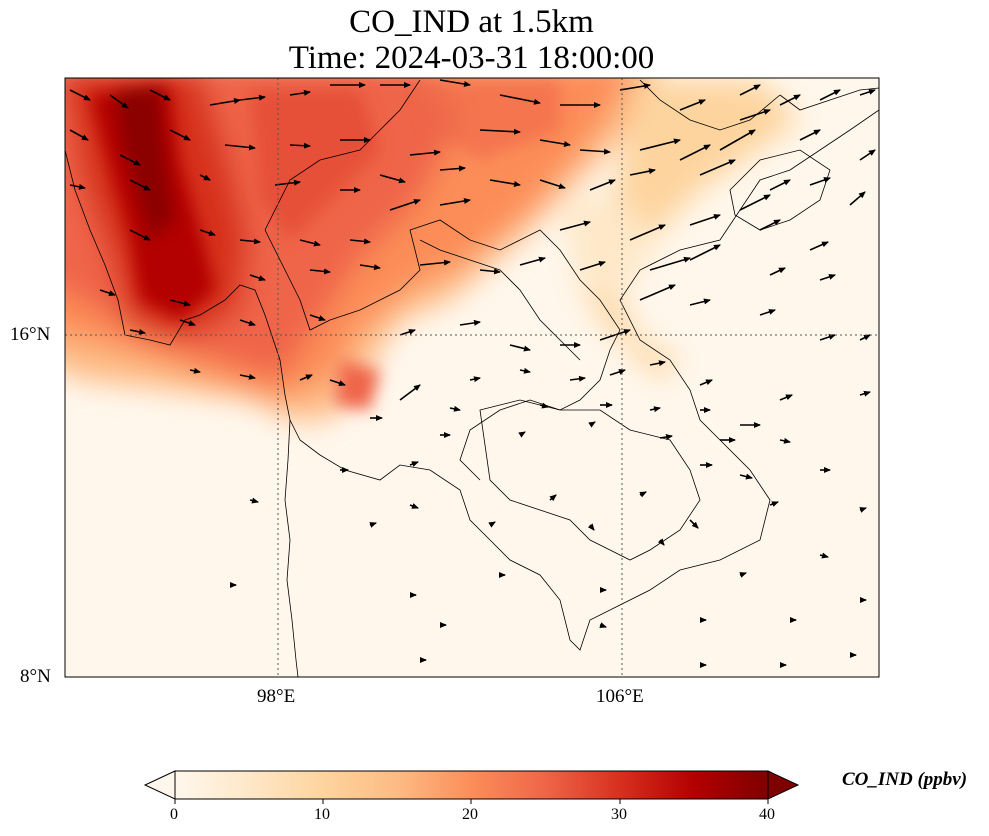 The height and width of the screenshot is (836, 989). Describe the element at coordinates (767, 814) in the screenshot. I see `colorbar-tick-label: 40` at that location.